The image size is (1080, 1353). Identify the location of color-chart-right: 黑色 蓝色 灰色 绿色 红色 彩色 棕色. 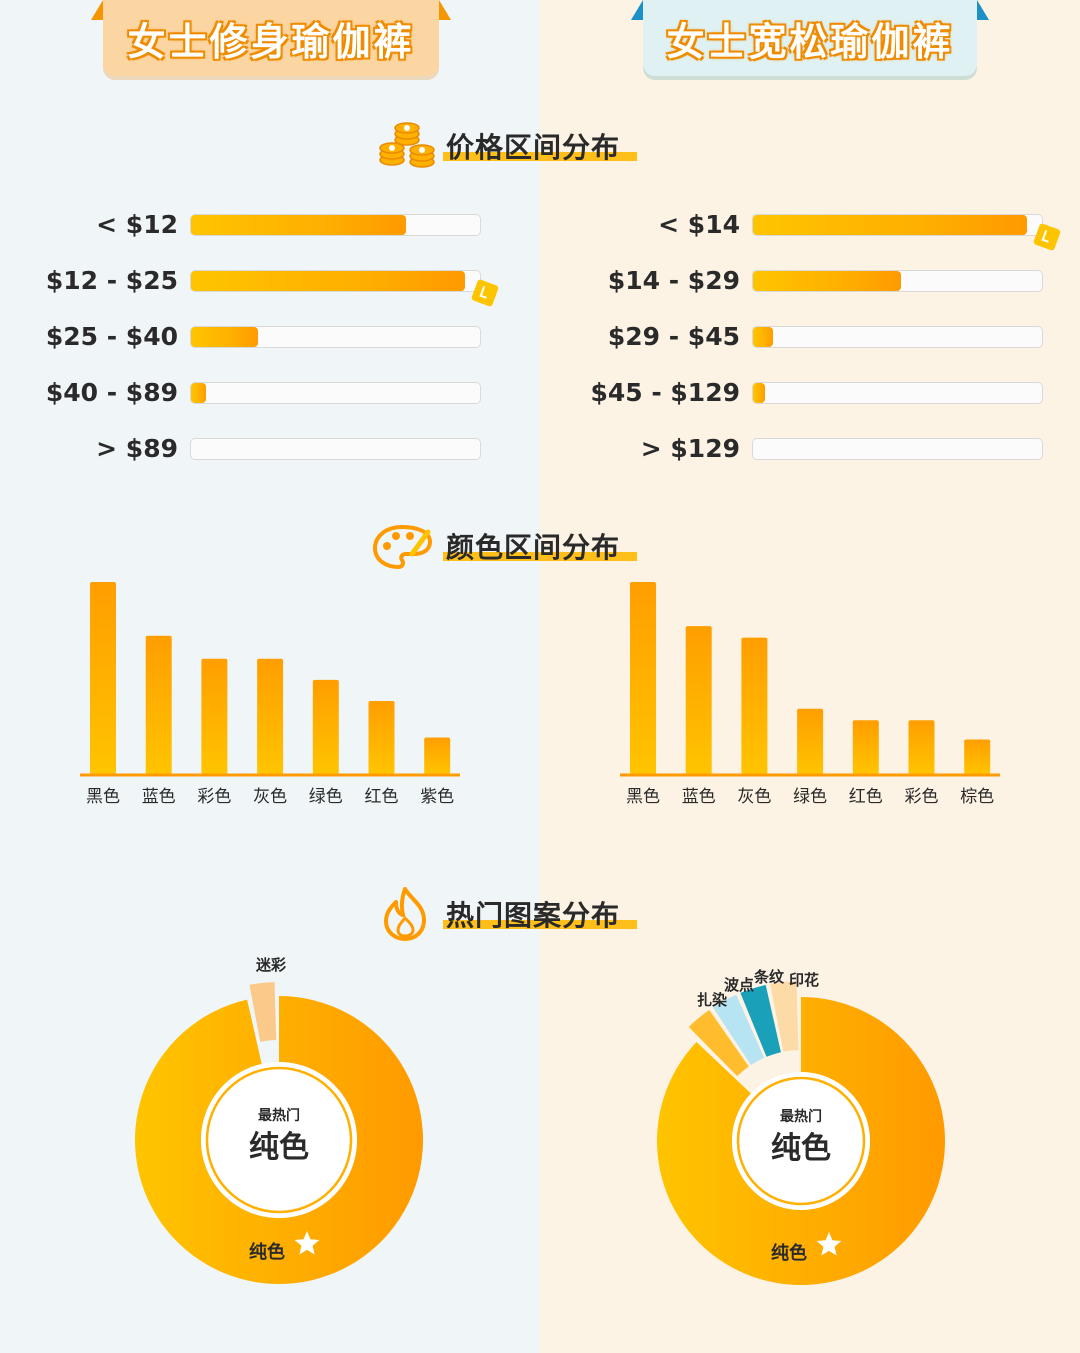
(810, 694).